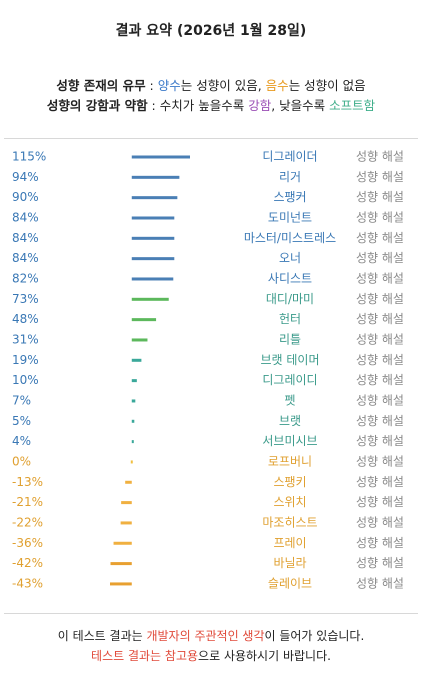  Describe the element at coordinates (314, 636) in the screenshot. I see `footer-text: 이 들어가 있습니다.` at that location.